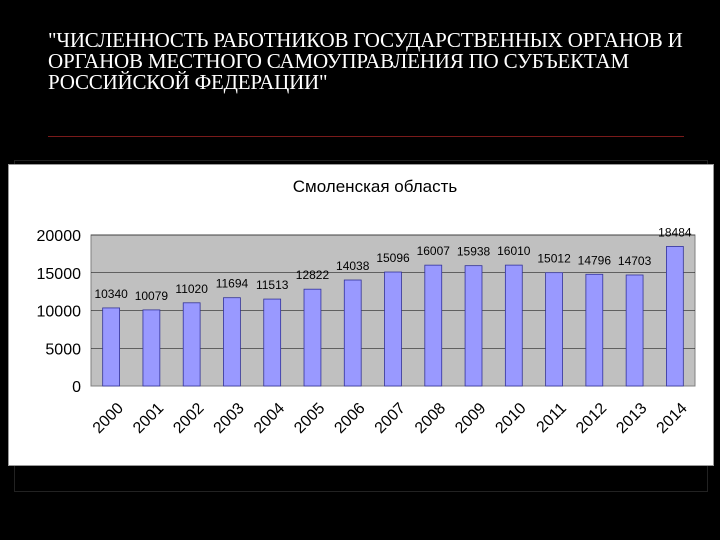 Image resolution: width=720 pixels, height=540 pixels. I want to click on bar-2008, so click(433, 325).